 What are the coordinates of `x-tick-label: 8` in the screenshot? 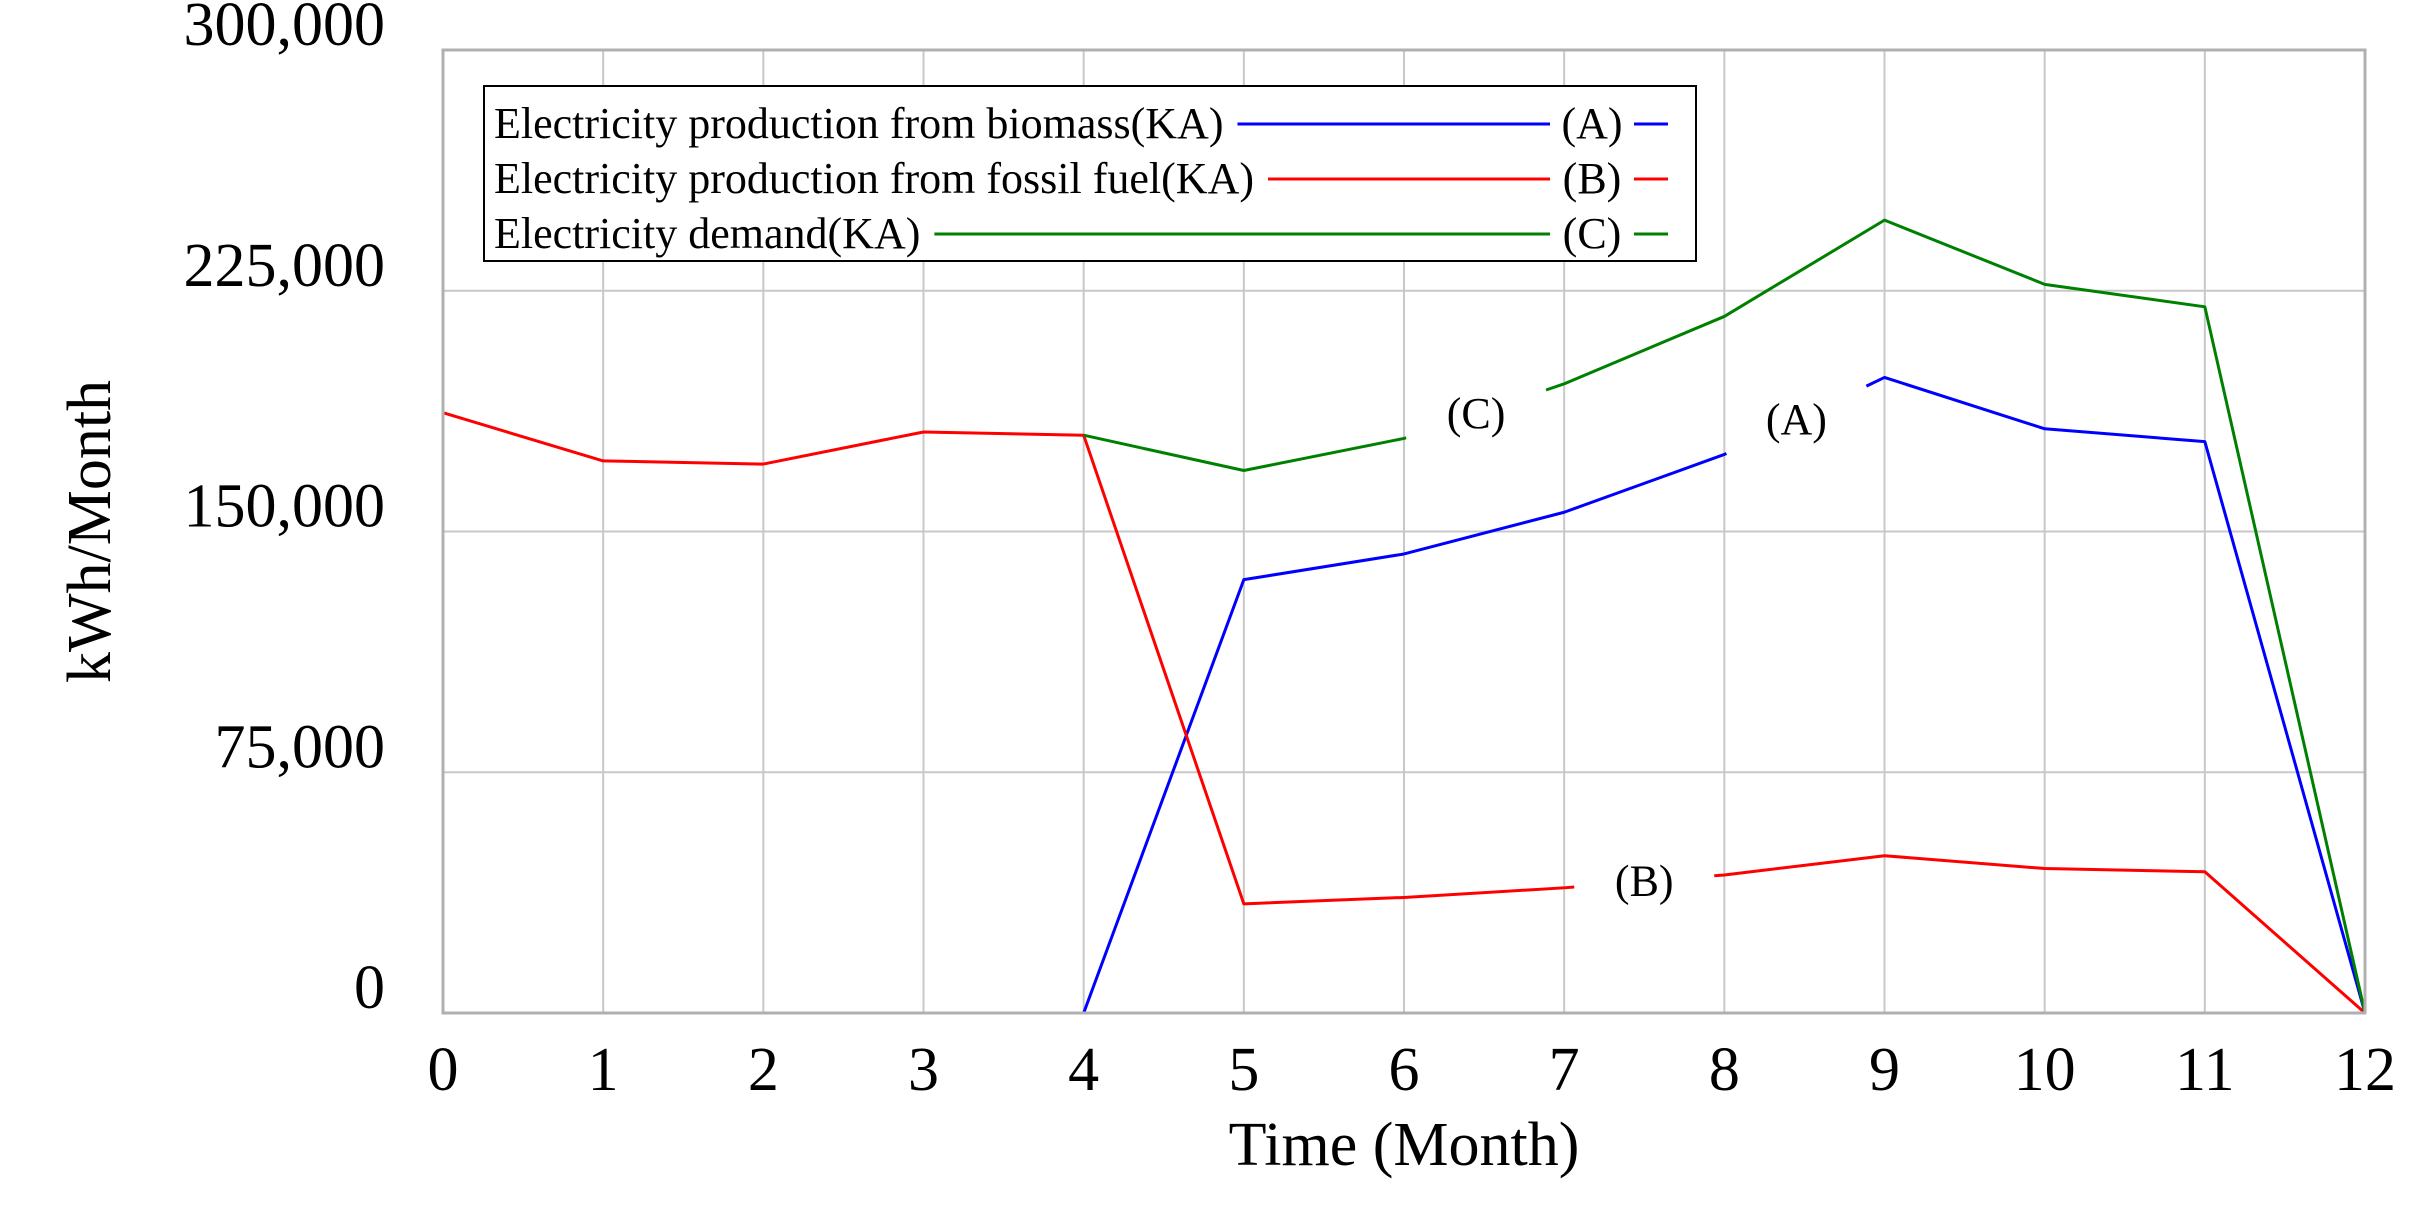 It's located at (1724, 1070).